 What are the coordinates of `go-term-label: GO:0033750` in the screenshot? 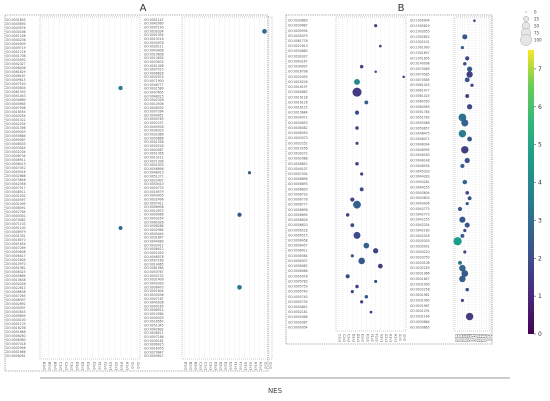 It's located at (420, 257).